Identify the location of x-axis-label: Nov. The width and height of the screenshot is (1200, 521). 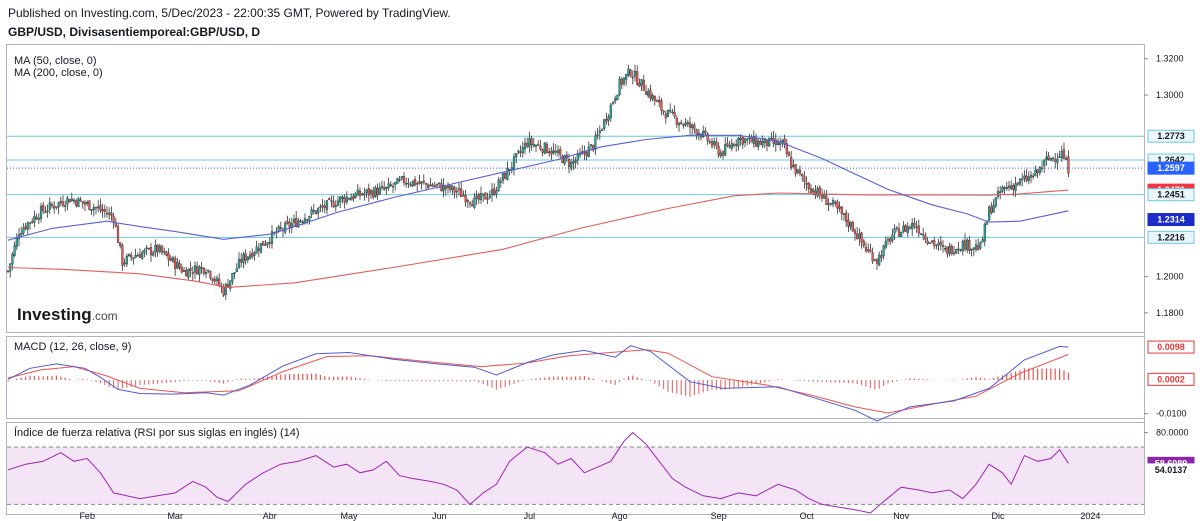
(901, 516).